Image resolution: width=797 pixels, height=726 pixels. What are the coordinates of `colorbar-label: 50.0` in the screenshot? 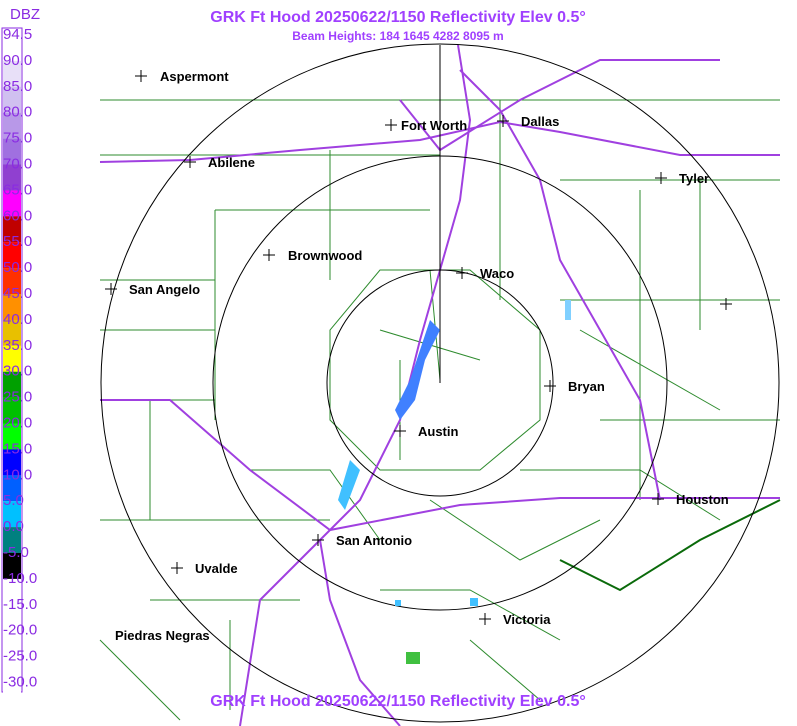 It's located at (17, 267).